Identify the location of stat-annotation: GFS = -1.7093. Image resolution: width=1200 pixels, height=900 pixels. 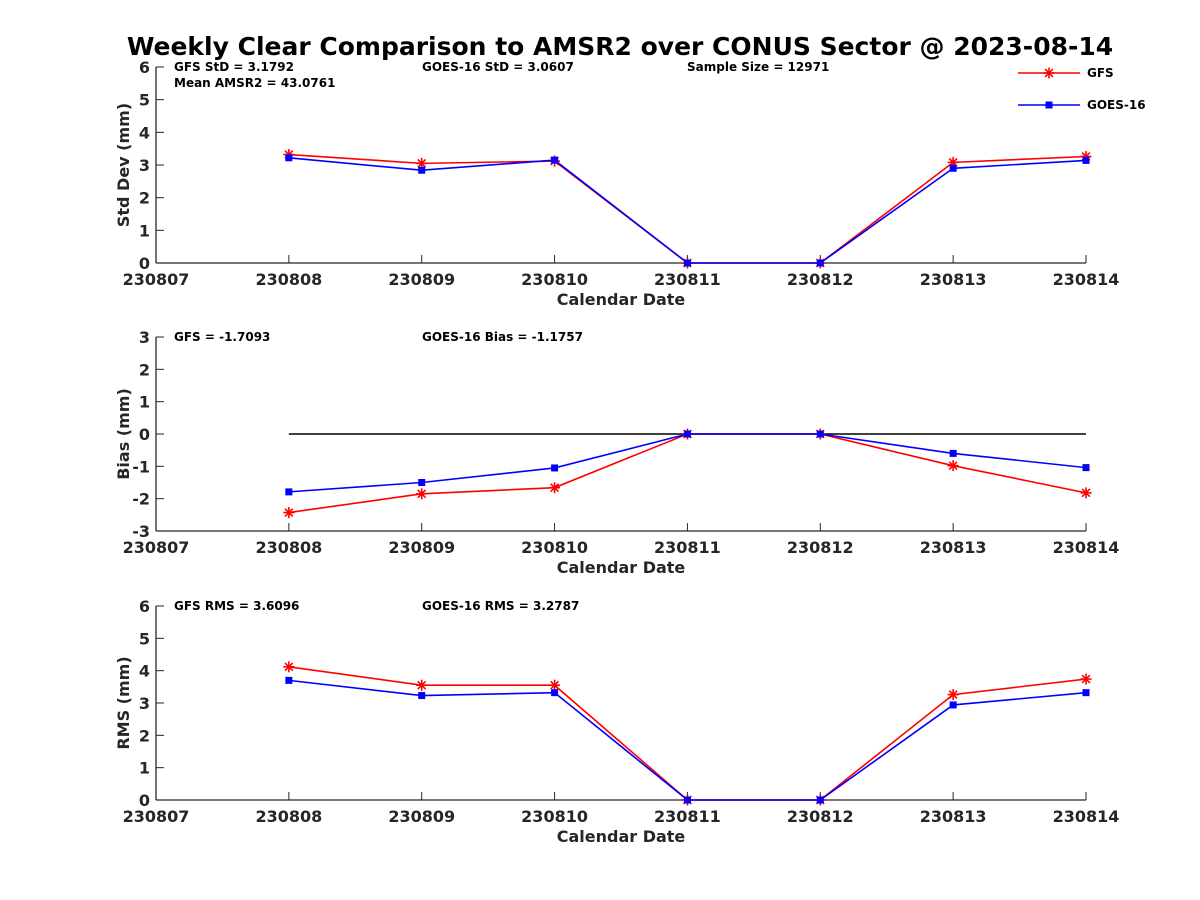
(222, 337).